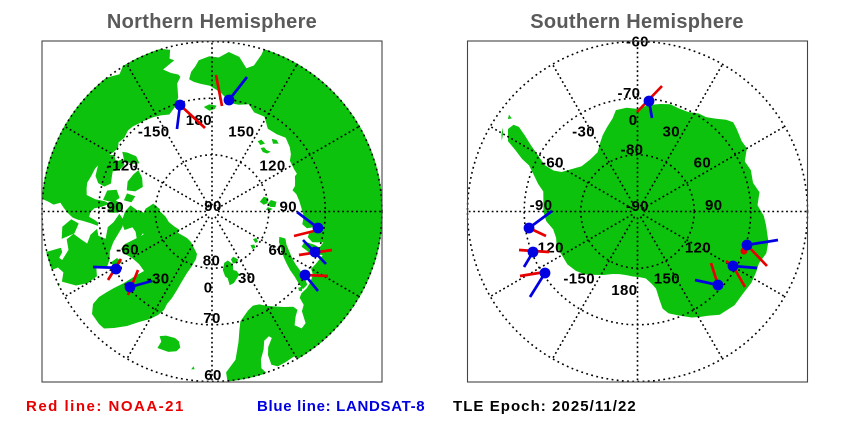 The height and width of the screenshot is (425, 850). Describe the element at coordinates (624, 290) in the screenshot. I see `svg-text: 180` at that location.